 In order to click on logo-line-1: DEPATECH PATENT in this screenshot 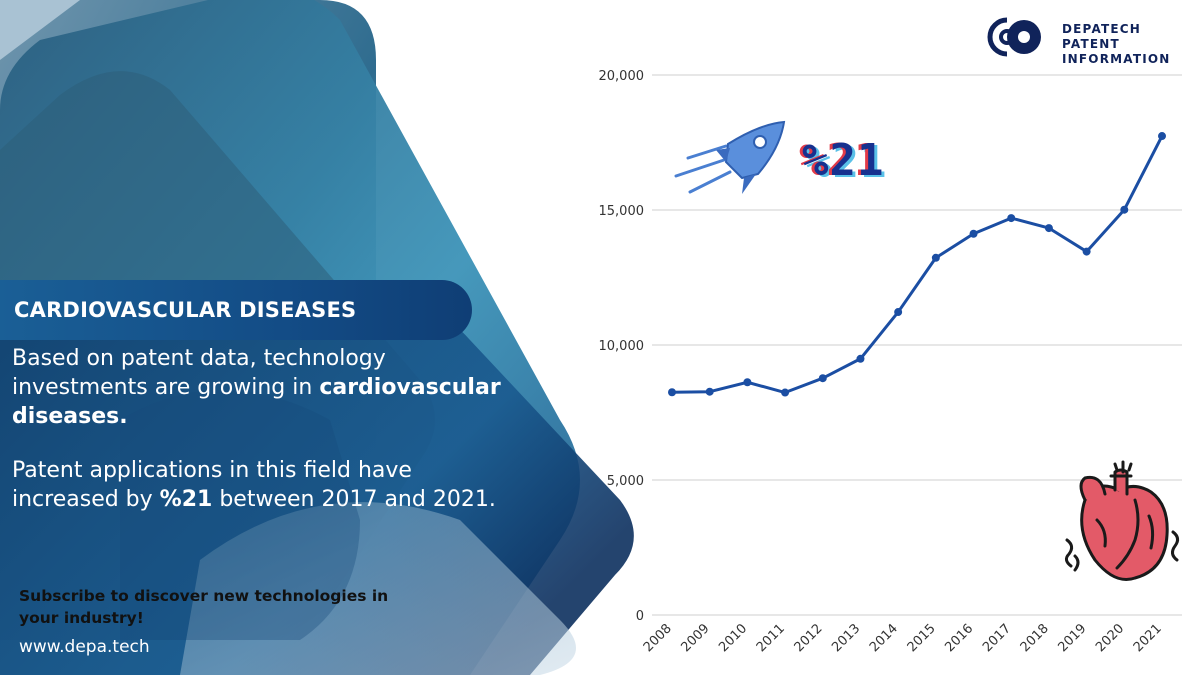, I will do `click(1102, 36)`.